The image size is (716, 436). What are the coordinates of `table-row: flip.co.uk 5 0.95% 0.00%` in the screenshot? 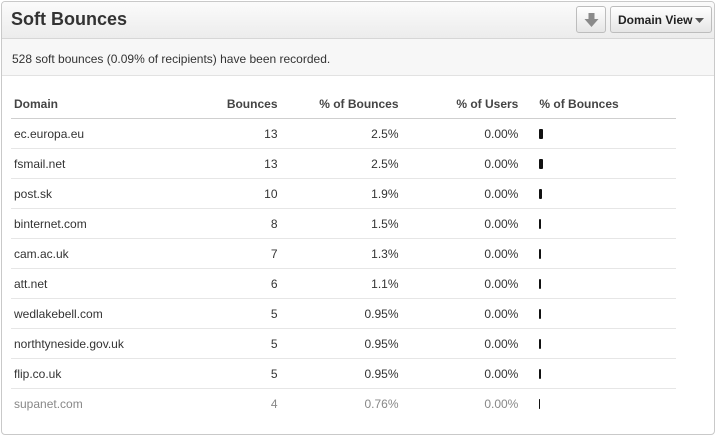 It's located at (343, 373).